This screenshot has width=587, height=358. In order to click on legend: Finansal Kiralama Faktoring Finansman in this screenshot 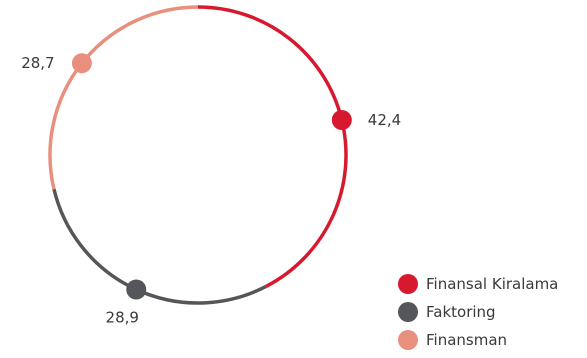, I will do `click(478, 312)`.